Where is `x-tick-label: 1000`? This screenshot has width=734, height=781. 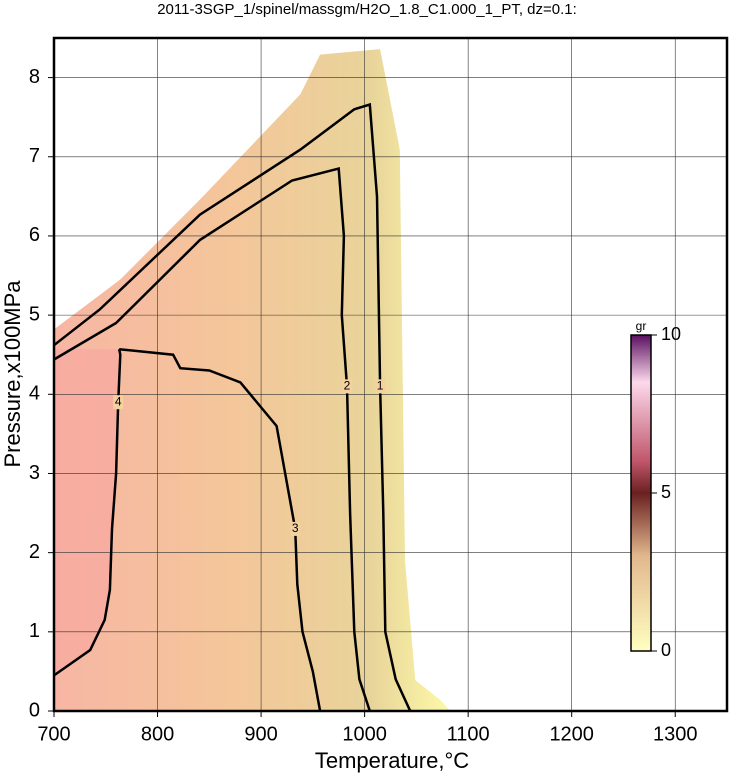
x-tick-label: 1000 is located at coordinates (364, 734).